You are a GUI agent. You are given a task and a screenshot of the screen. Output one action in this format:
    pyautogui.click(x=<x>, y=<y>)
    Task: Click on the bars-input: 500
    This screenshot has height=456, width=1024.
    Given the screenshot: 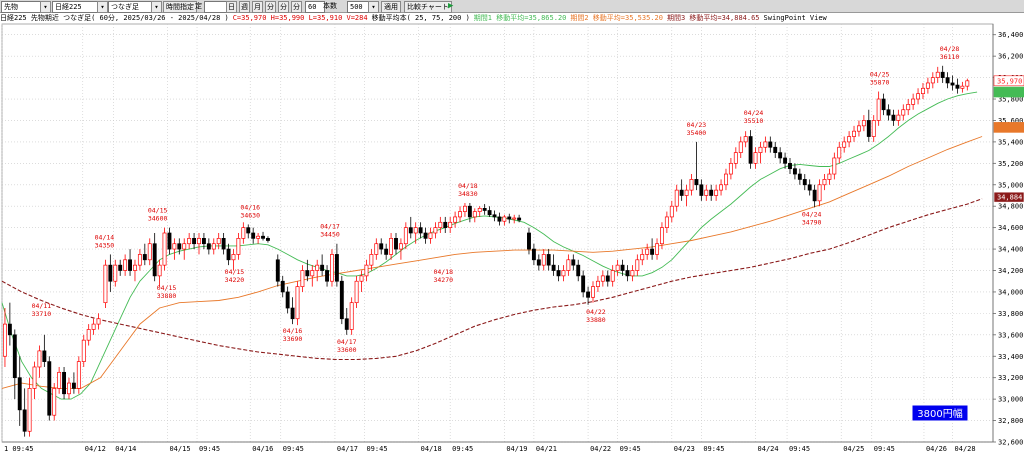 What is the action you would take?
    pyautogui.click(x=359, y=7)
    